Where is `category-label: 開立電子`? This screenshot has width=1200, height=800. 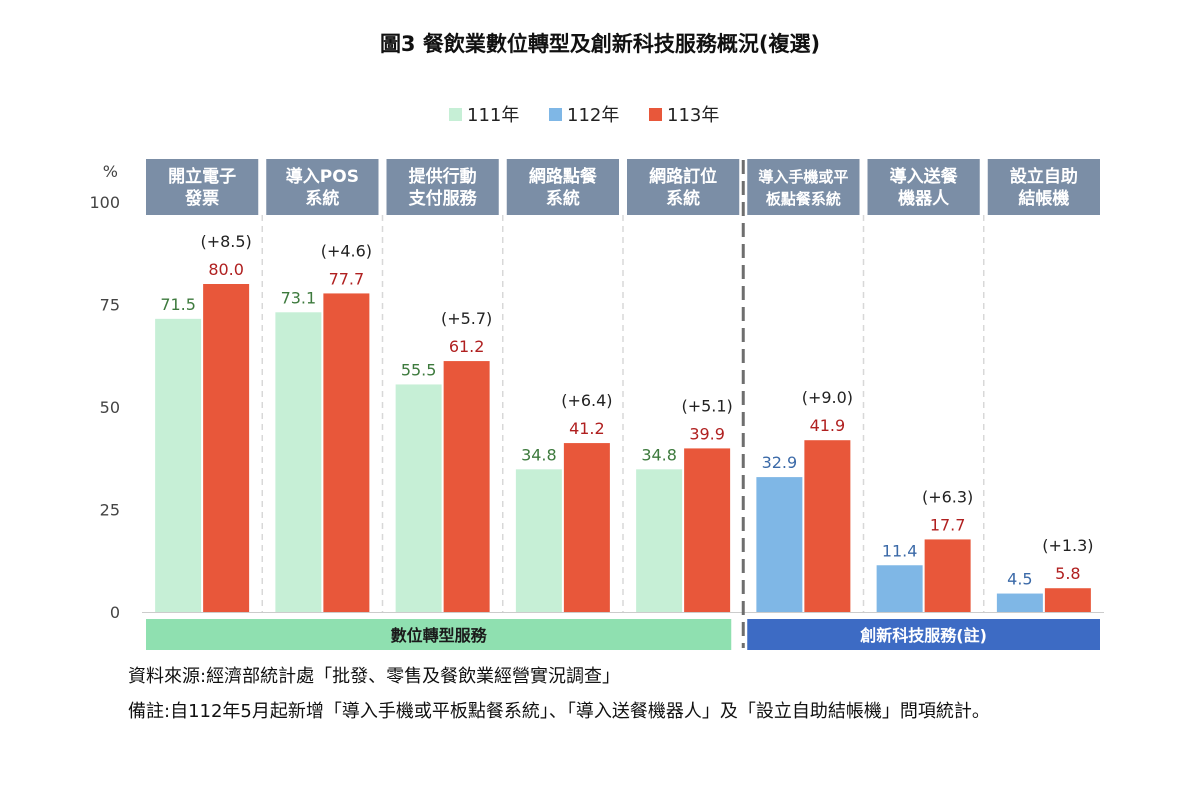
category-label: 開立電子 is located at coordinates (202, 176).